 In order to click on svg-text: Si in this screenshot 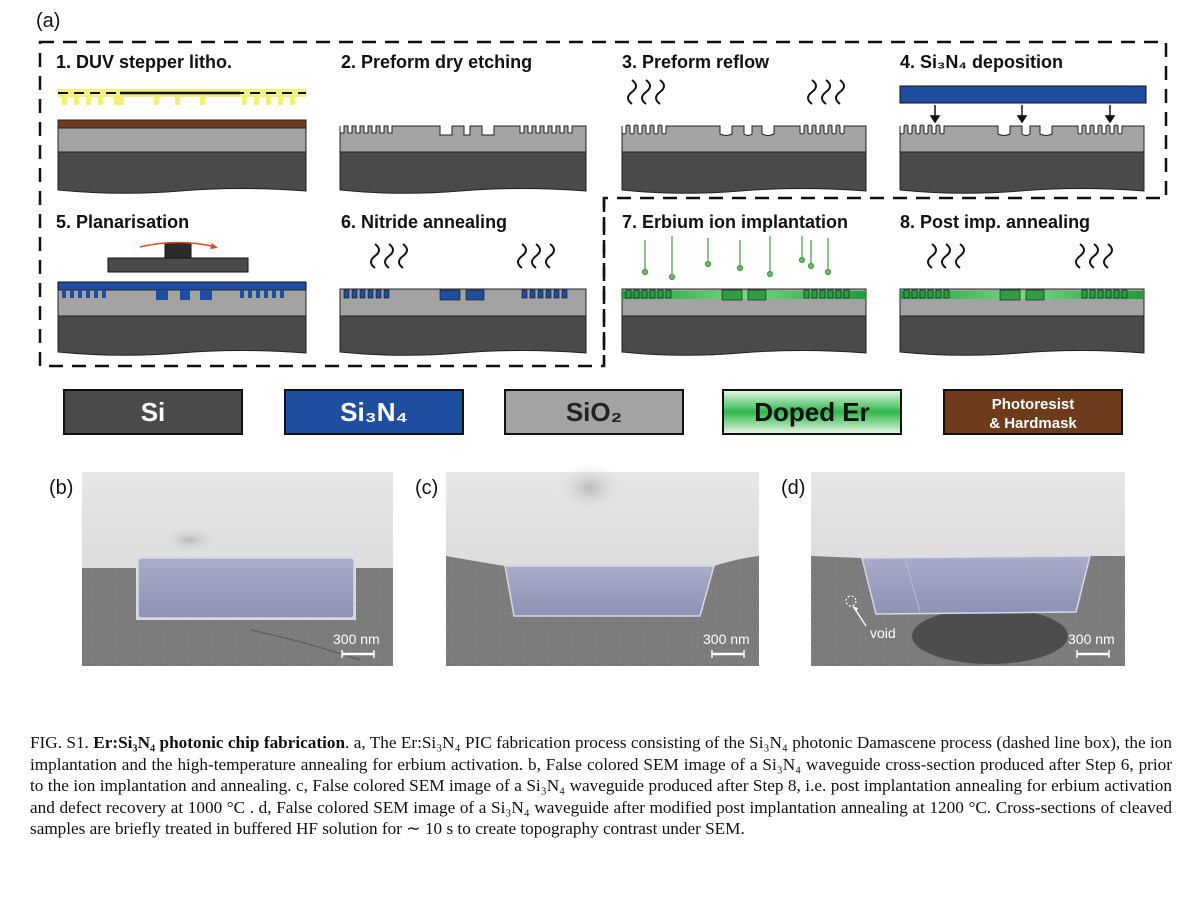, I will do `click(153, 412)`.